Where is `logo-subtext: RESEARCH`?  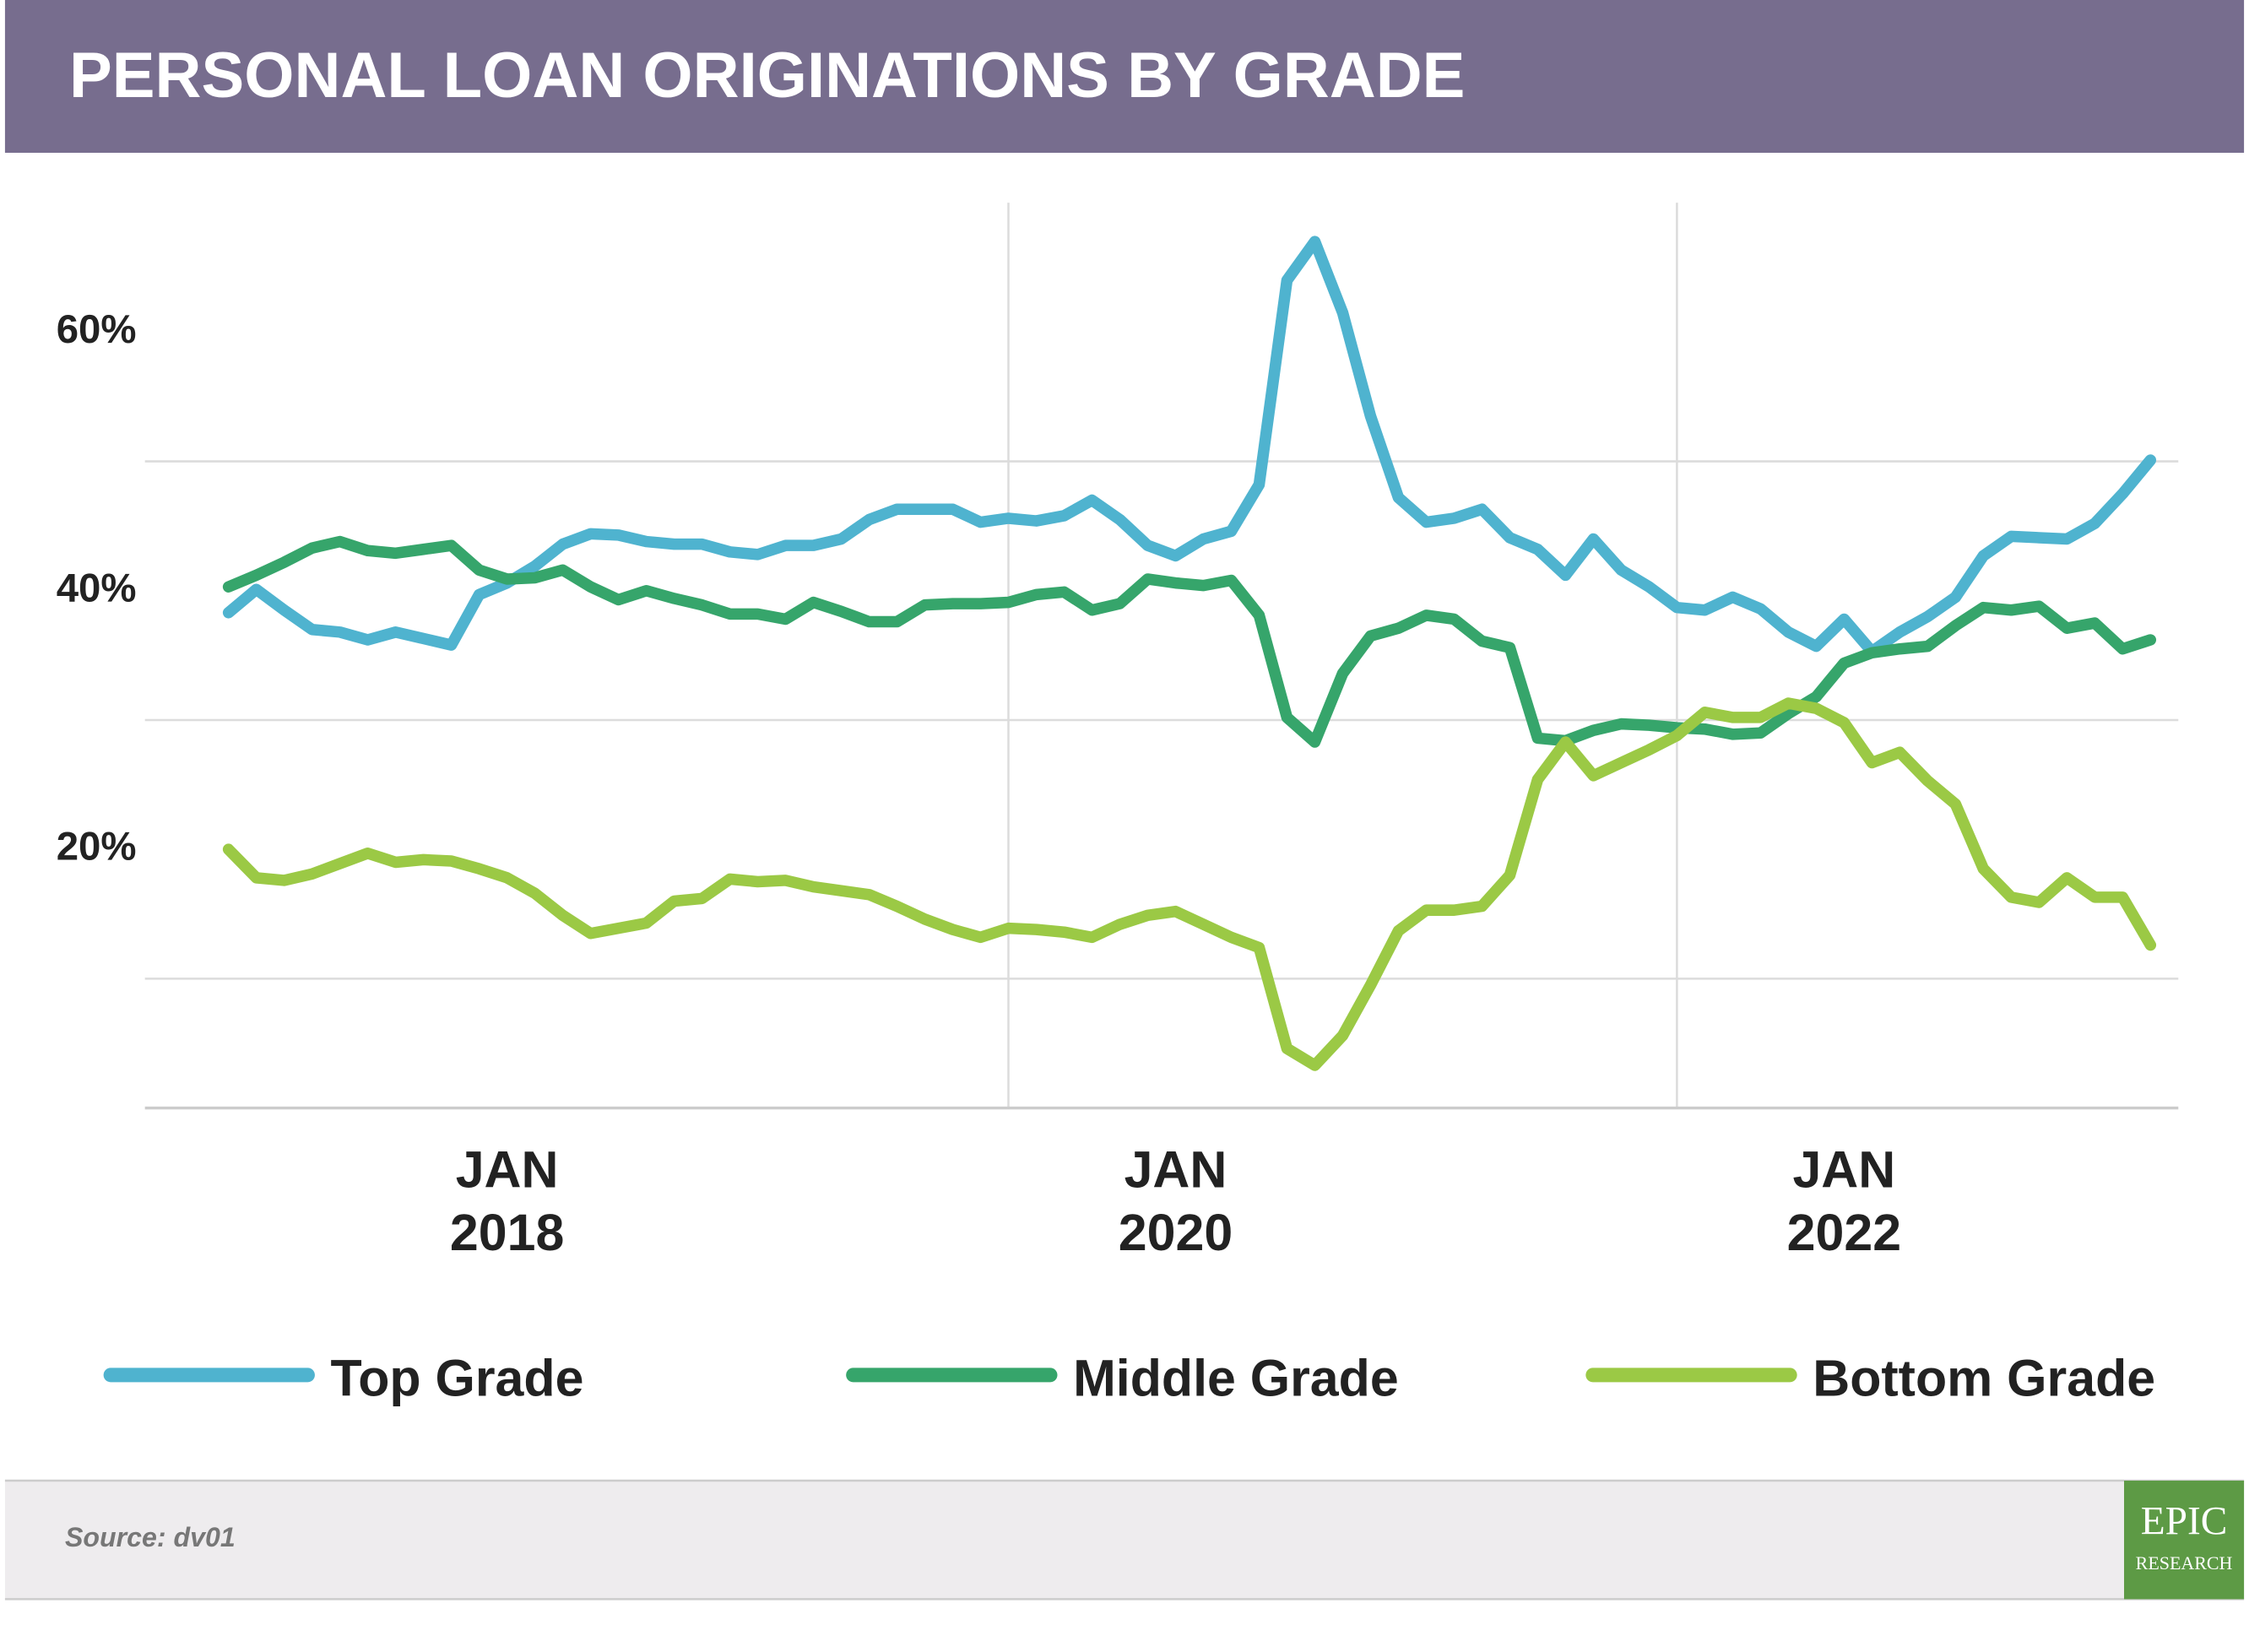 logo-subtext: RESEARCH is located at coordinates (2185, 1562).